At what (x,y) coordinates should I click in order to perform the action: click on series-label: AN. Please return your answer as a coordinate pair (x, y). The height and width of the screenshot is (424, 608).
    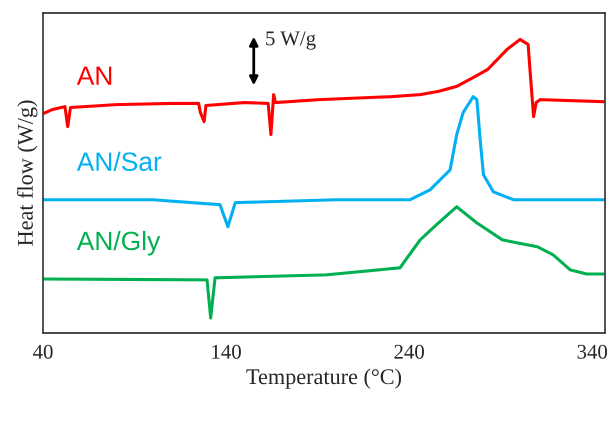
    Looking at the image, I should click on (94, 75).